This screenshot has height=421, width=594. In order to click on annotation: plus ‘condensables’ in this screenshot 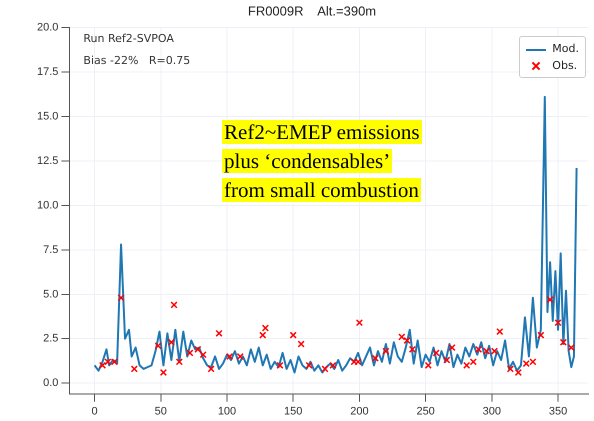, I will do `click(307, 161)`.